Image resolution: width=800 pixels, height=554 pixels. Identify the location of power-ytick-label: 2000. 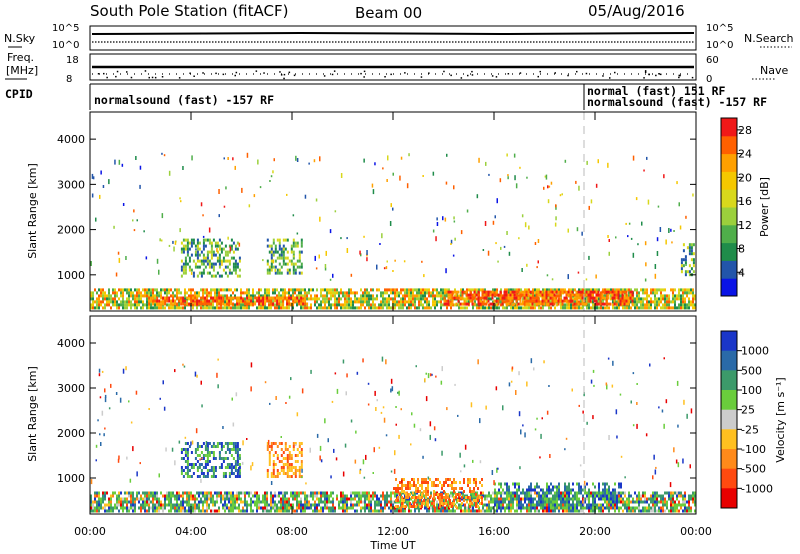
(71, 230).